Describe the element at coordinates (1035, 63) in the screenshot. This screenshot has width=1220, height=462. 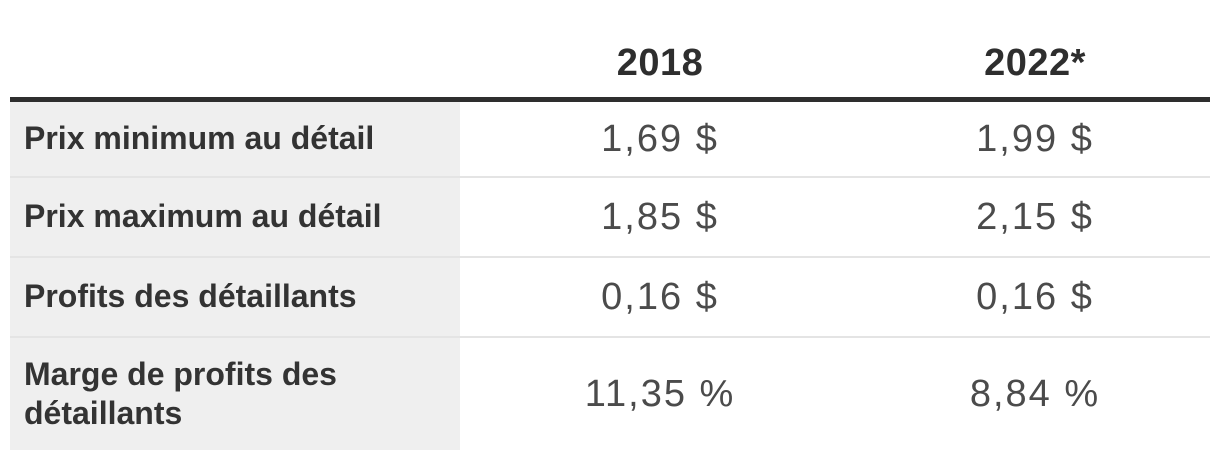
I see `column-header-2022: 2022*` at that location.